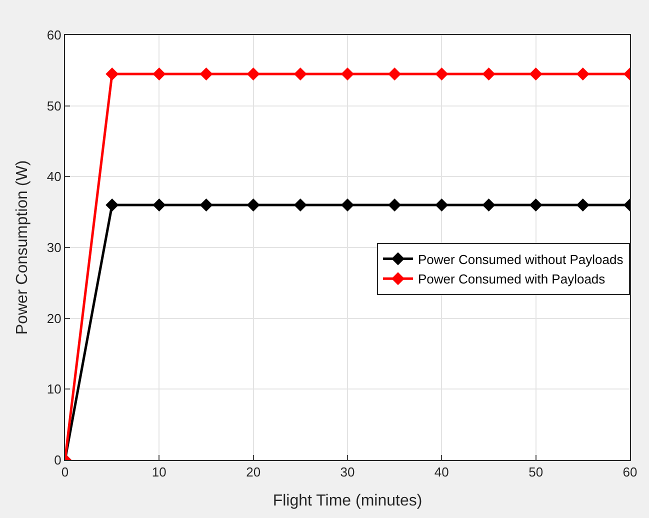 This screenshot has height=518, width=649. I want to click on y-tick-label: 20, so click(54, 318).